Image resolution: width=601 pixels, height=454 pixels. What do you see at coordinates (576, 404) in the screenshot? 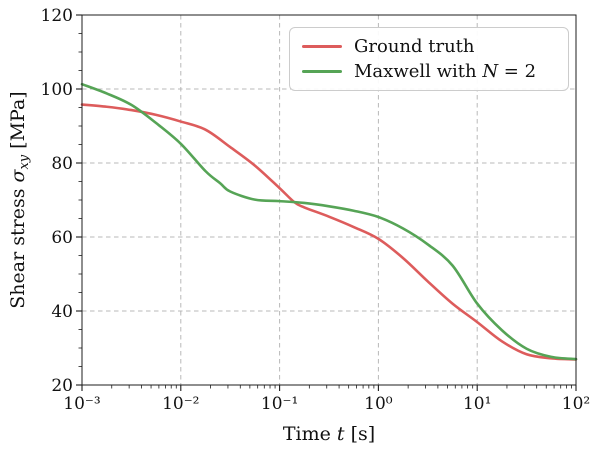
I see `x-tick-label: 10²` at bounding box center [576, 404].